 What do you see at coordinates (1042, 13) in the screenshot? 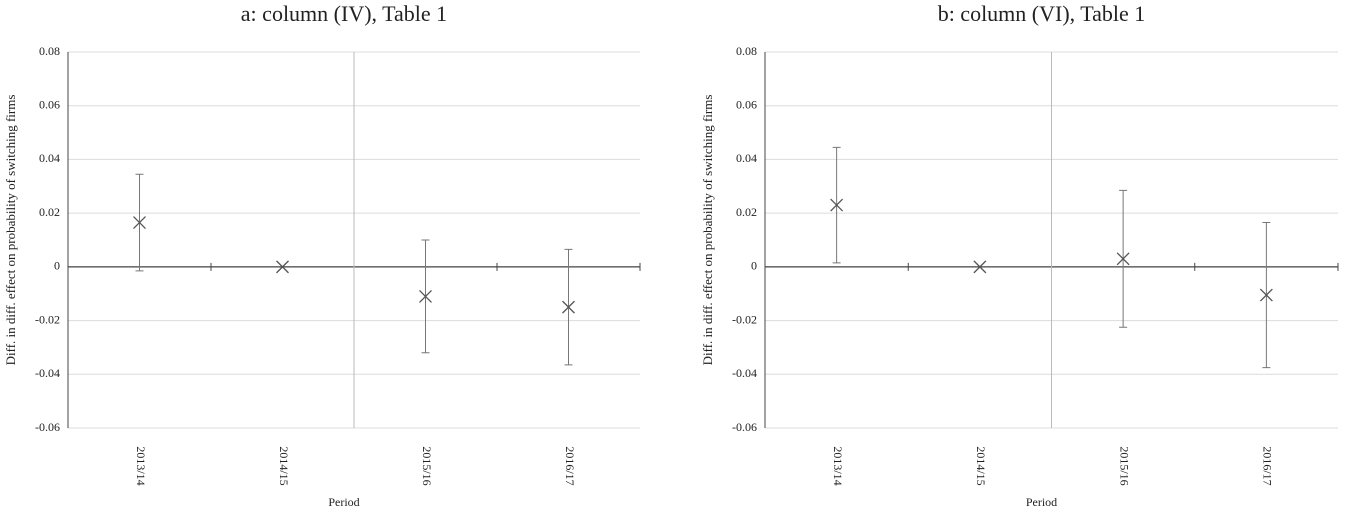
I see `chart-title: b: column (VI), Table 1` at bounding box center [1042, 13].